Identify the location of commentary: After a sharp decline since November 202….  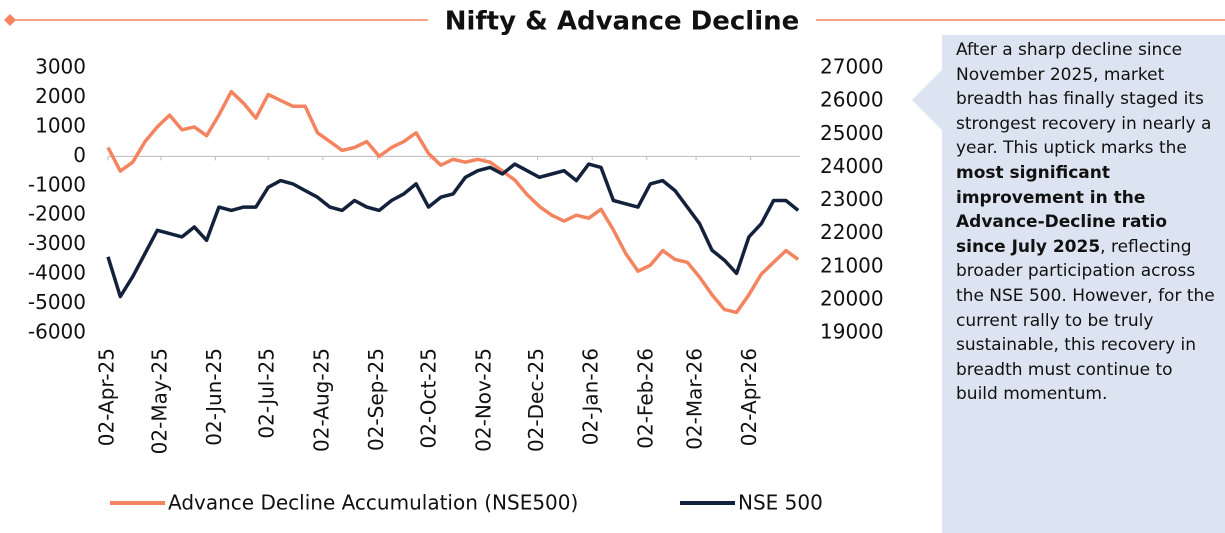
(1087, 222).